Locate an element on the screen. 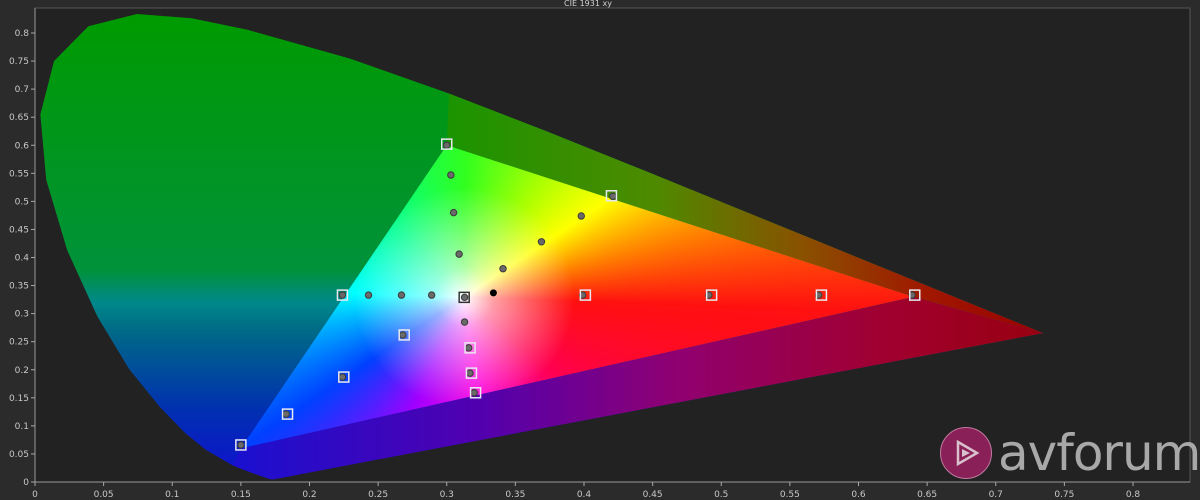 This screenshot has width=1200, height=500. y-tick-label: 0.8 is located at coordinates (22, 34).